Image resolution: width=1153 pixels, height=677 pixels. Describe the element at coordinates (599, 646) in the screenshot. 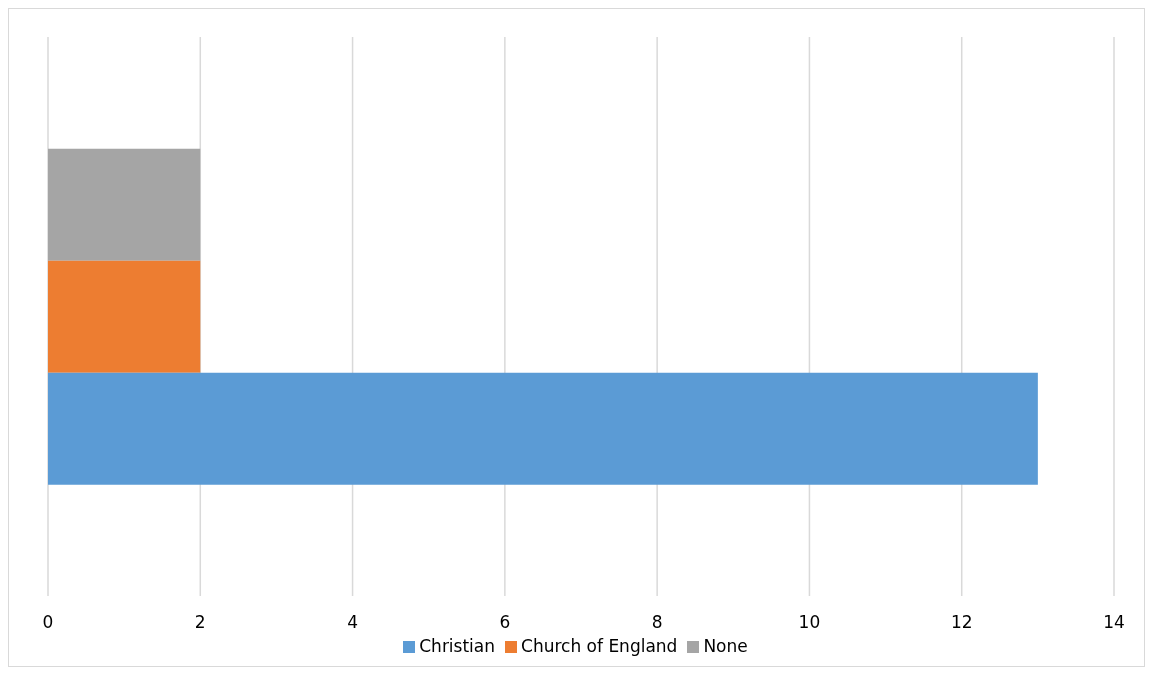

I see `legend-label: Church of England` at that location.